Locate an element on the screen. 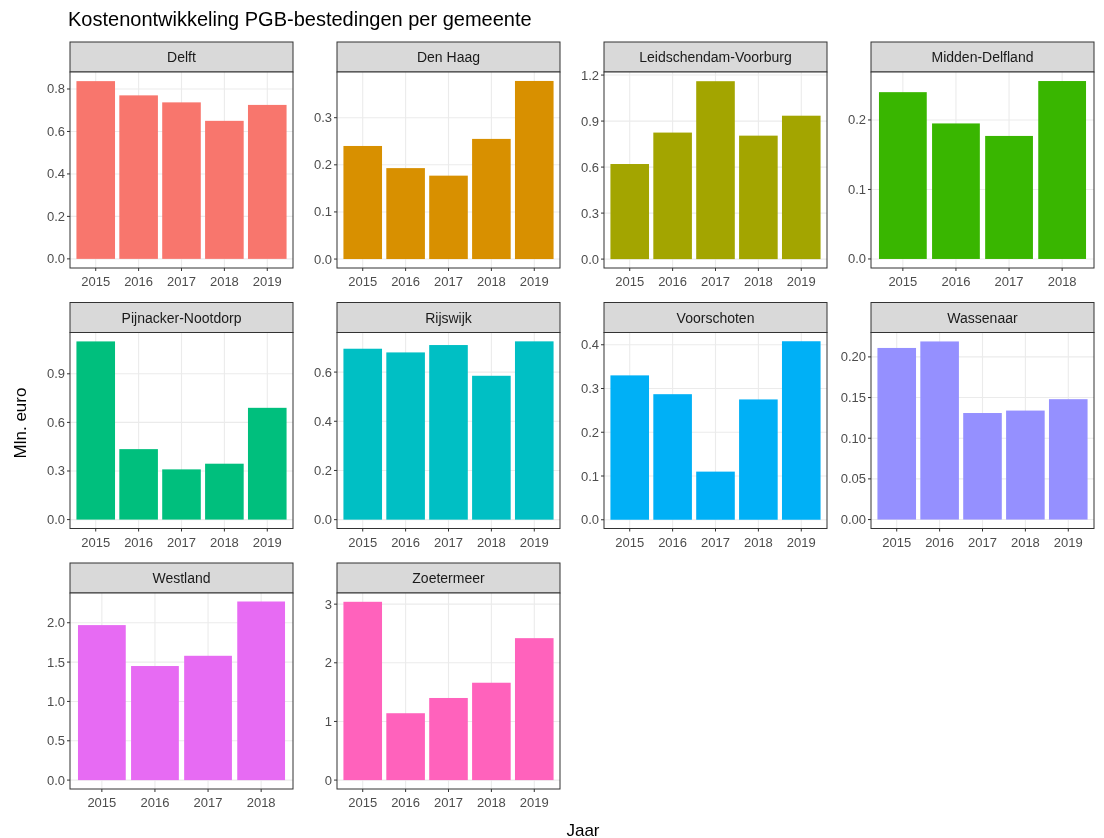 This screenshot has width=1104, height=838. y-tick-label: 0.5 is located at coordinates (55, 741).